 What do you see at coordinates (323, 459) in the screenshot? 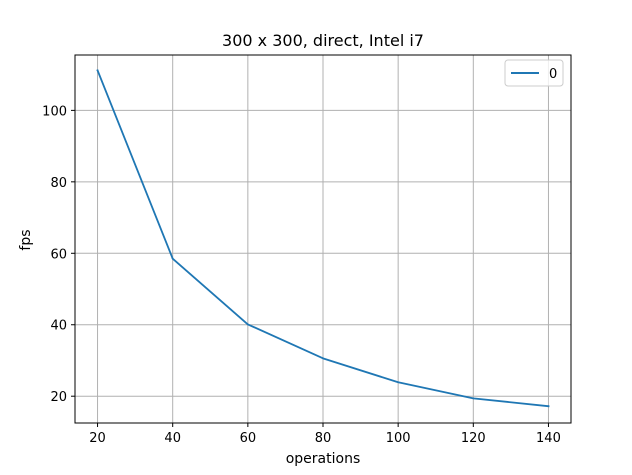
I see `x-axis-label: operations` at bounding box center [323, 459].